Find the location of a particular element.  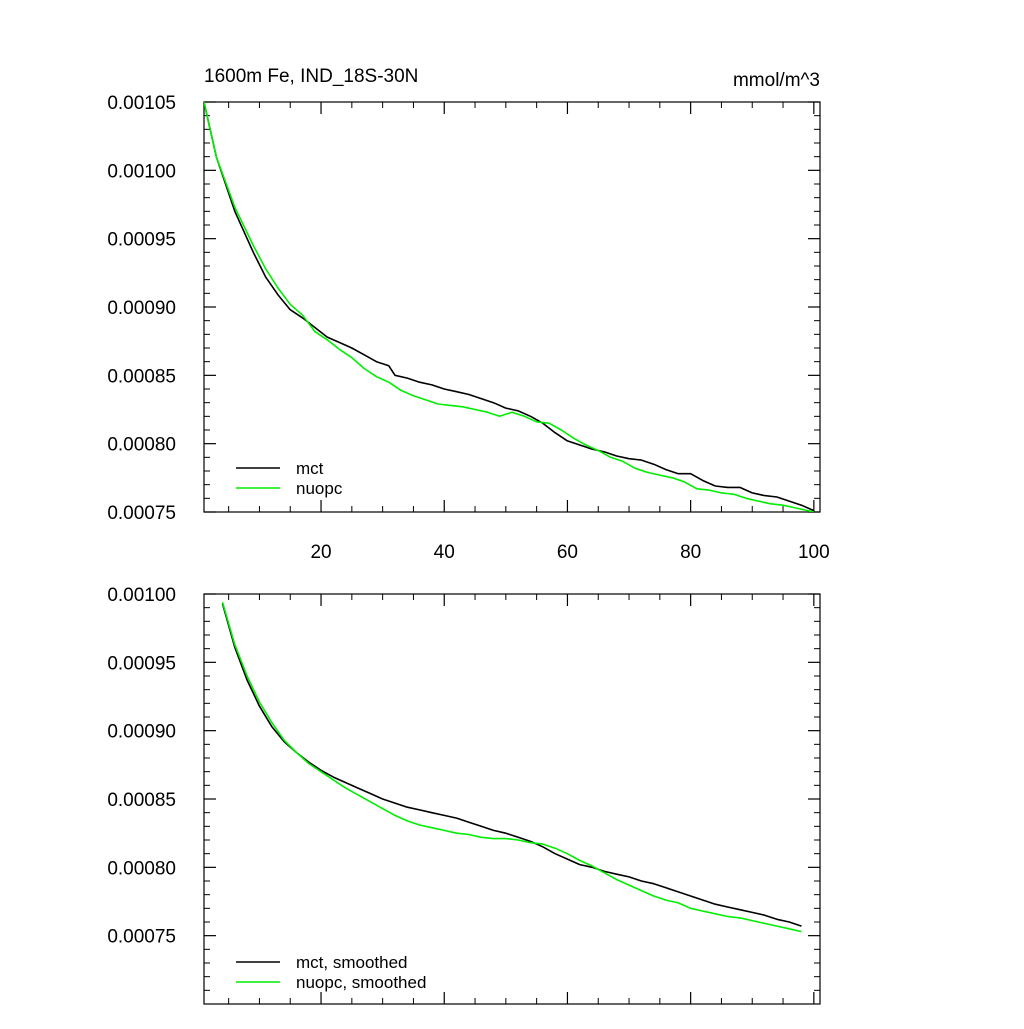

legend-label: mct, smoothed is located at coordinates (352, 962).